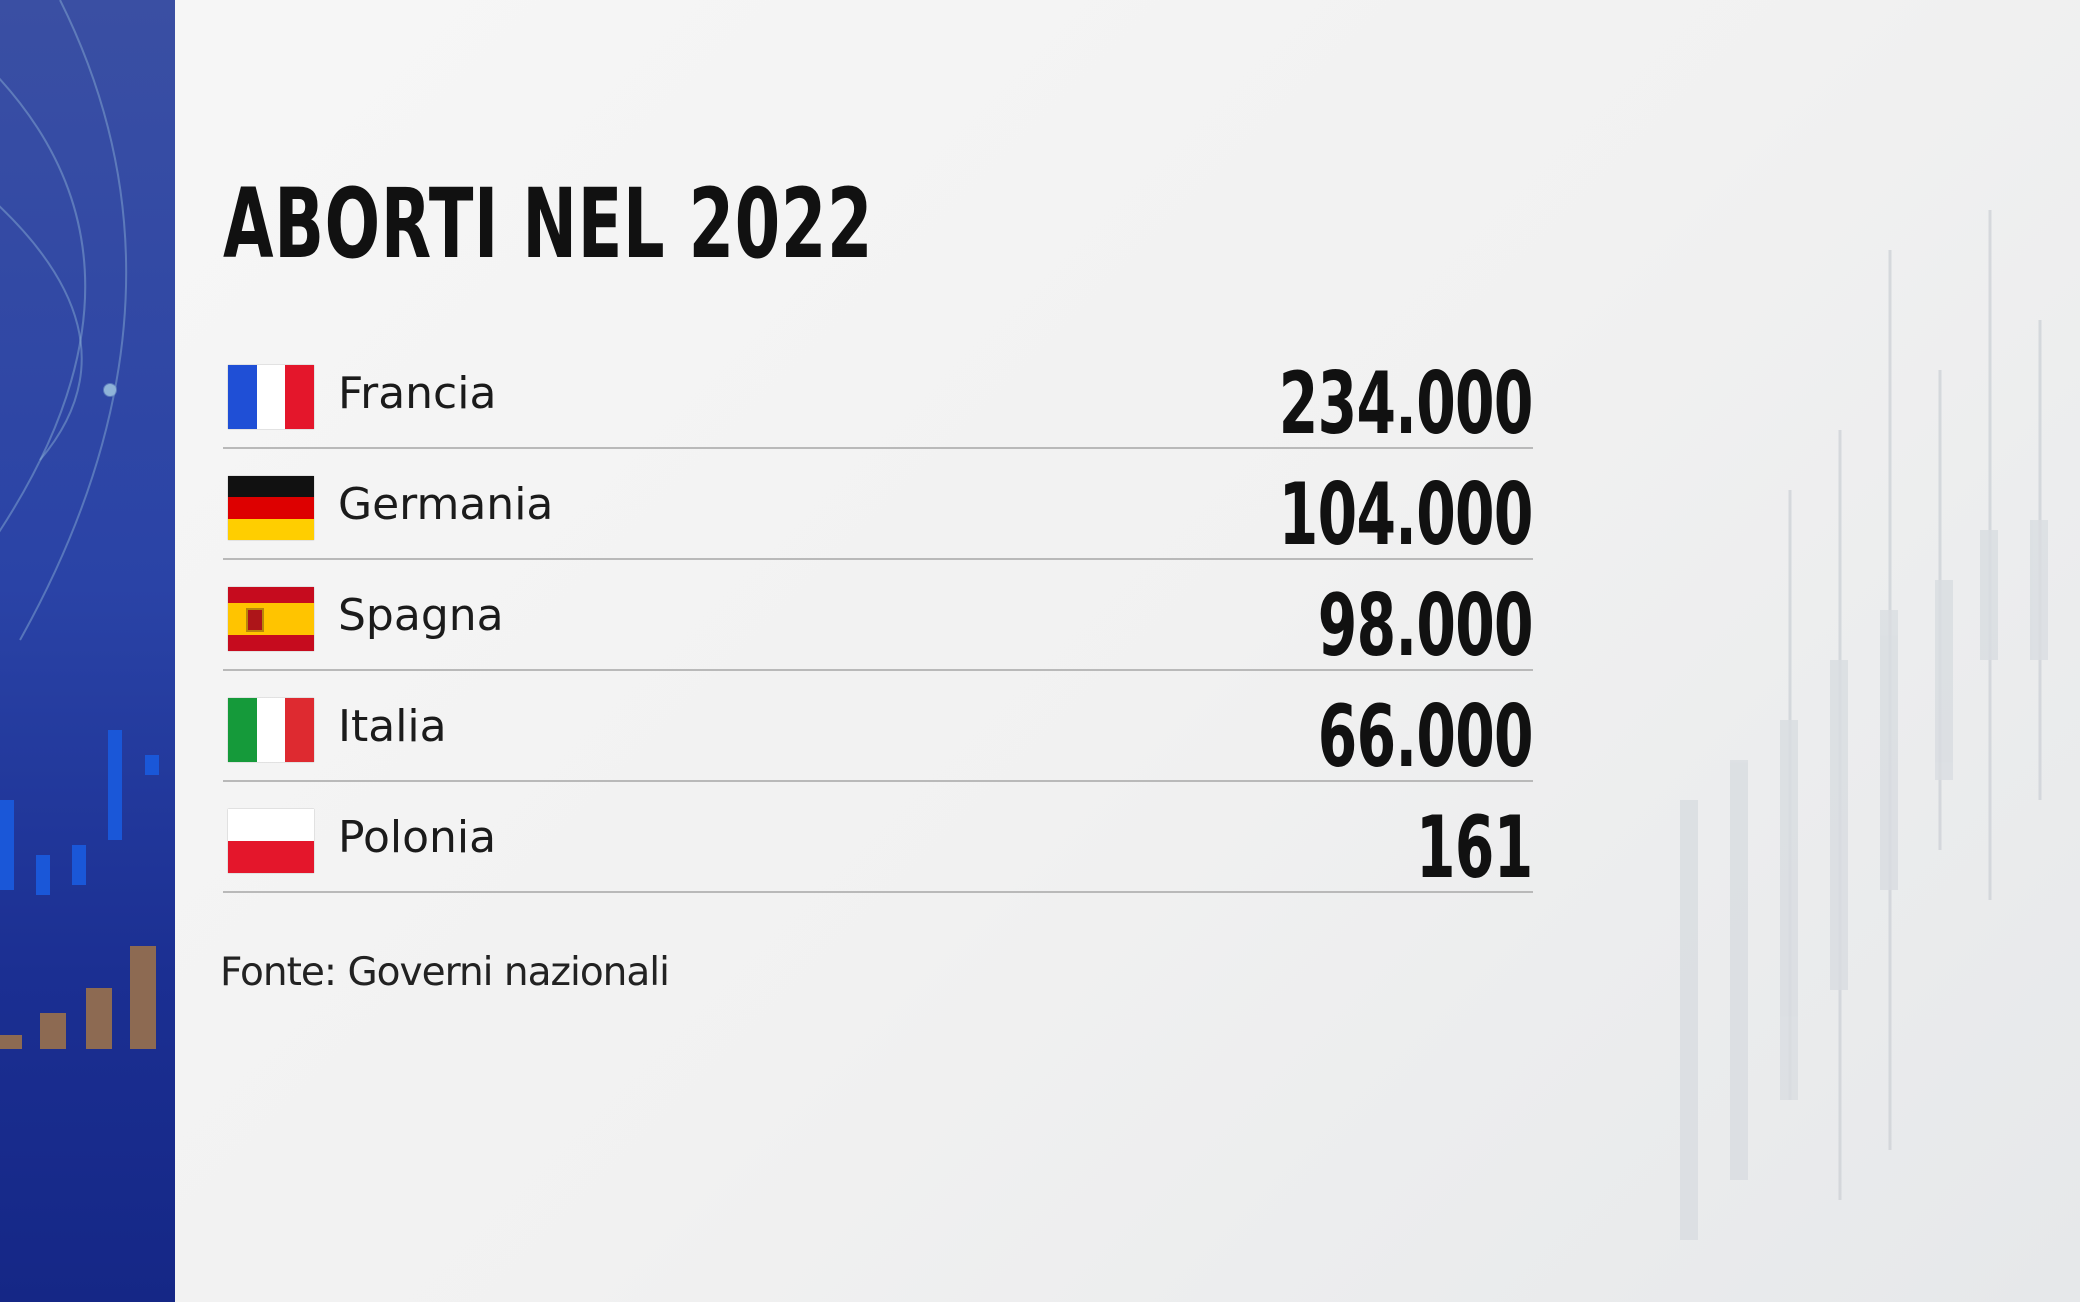 This screenshot has width=2080, height=1302. I want to click on country-name: Italia, so click(392, 726).